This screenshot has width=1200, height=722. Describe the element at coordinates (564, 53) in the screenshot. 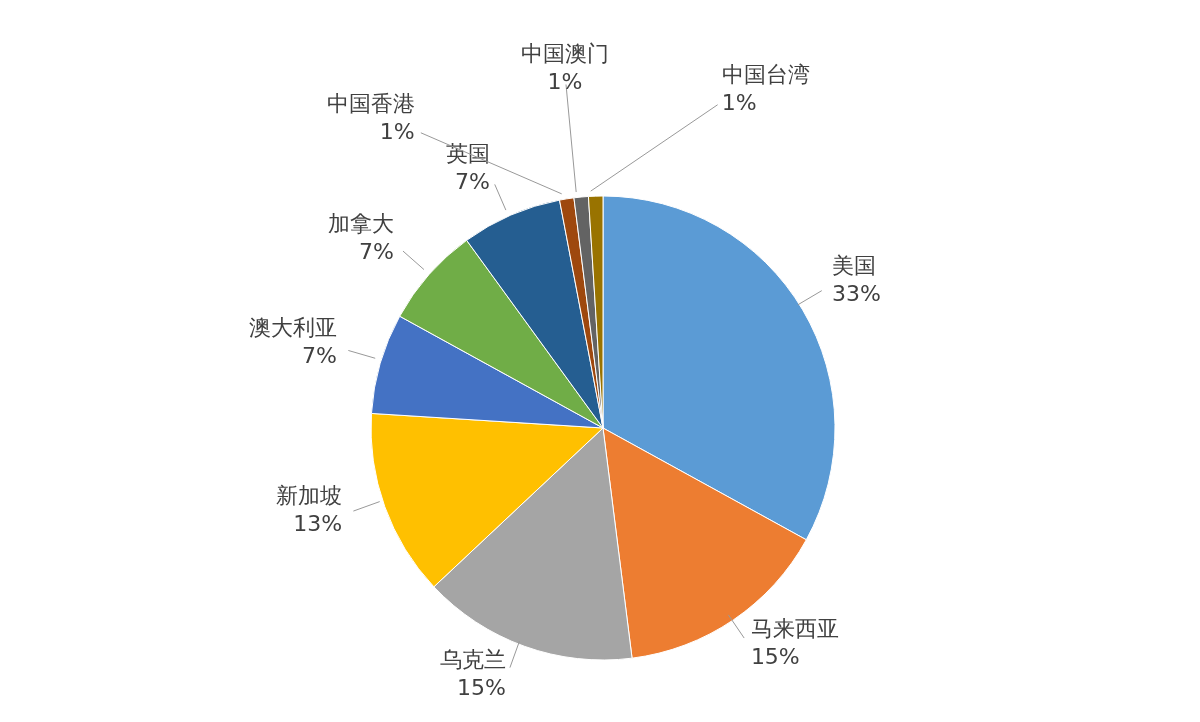

I see `slice-label: 中国澳门` at that location.